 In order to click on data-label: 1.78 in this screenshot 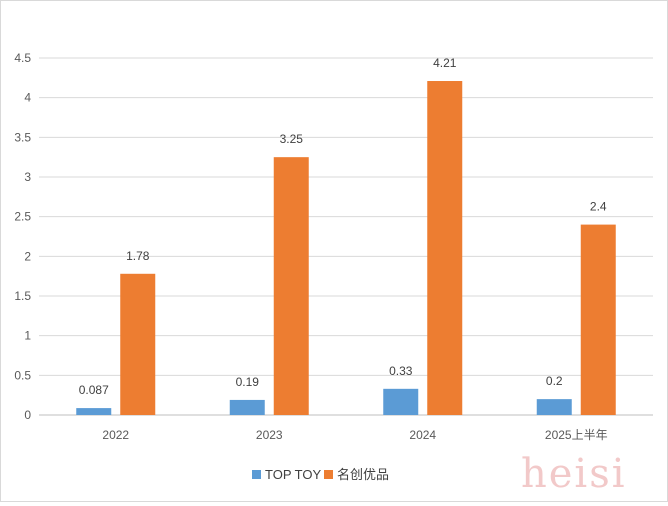, I will do `click(138, 256)`.